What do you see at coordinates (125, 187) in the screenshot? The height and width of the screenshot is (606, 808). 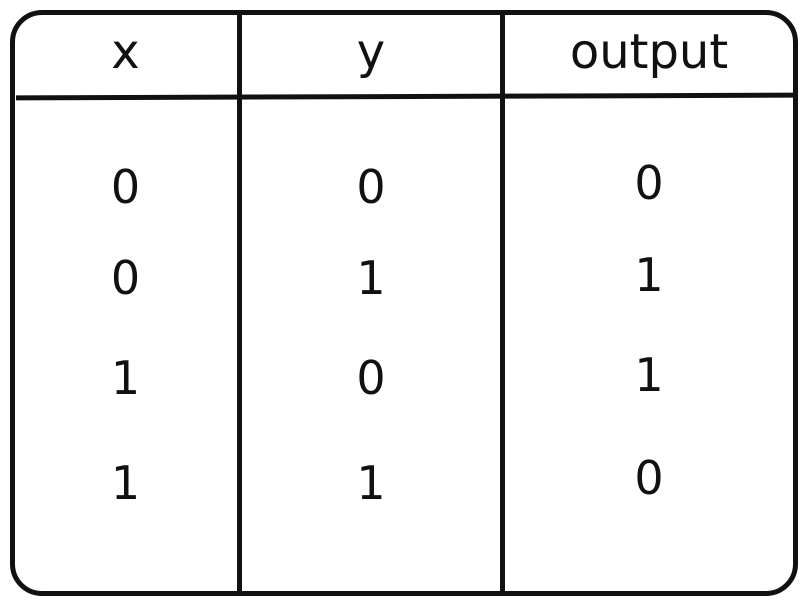 I see `row-1-x: 0` at bounding box center [125, 187].